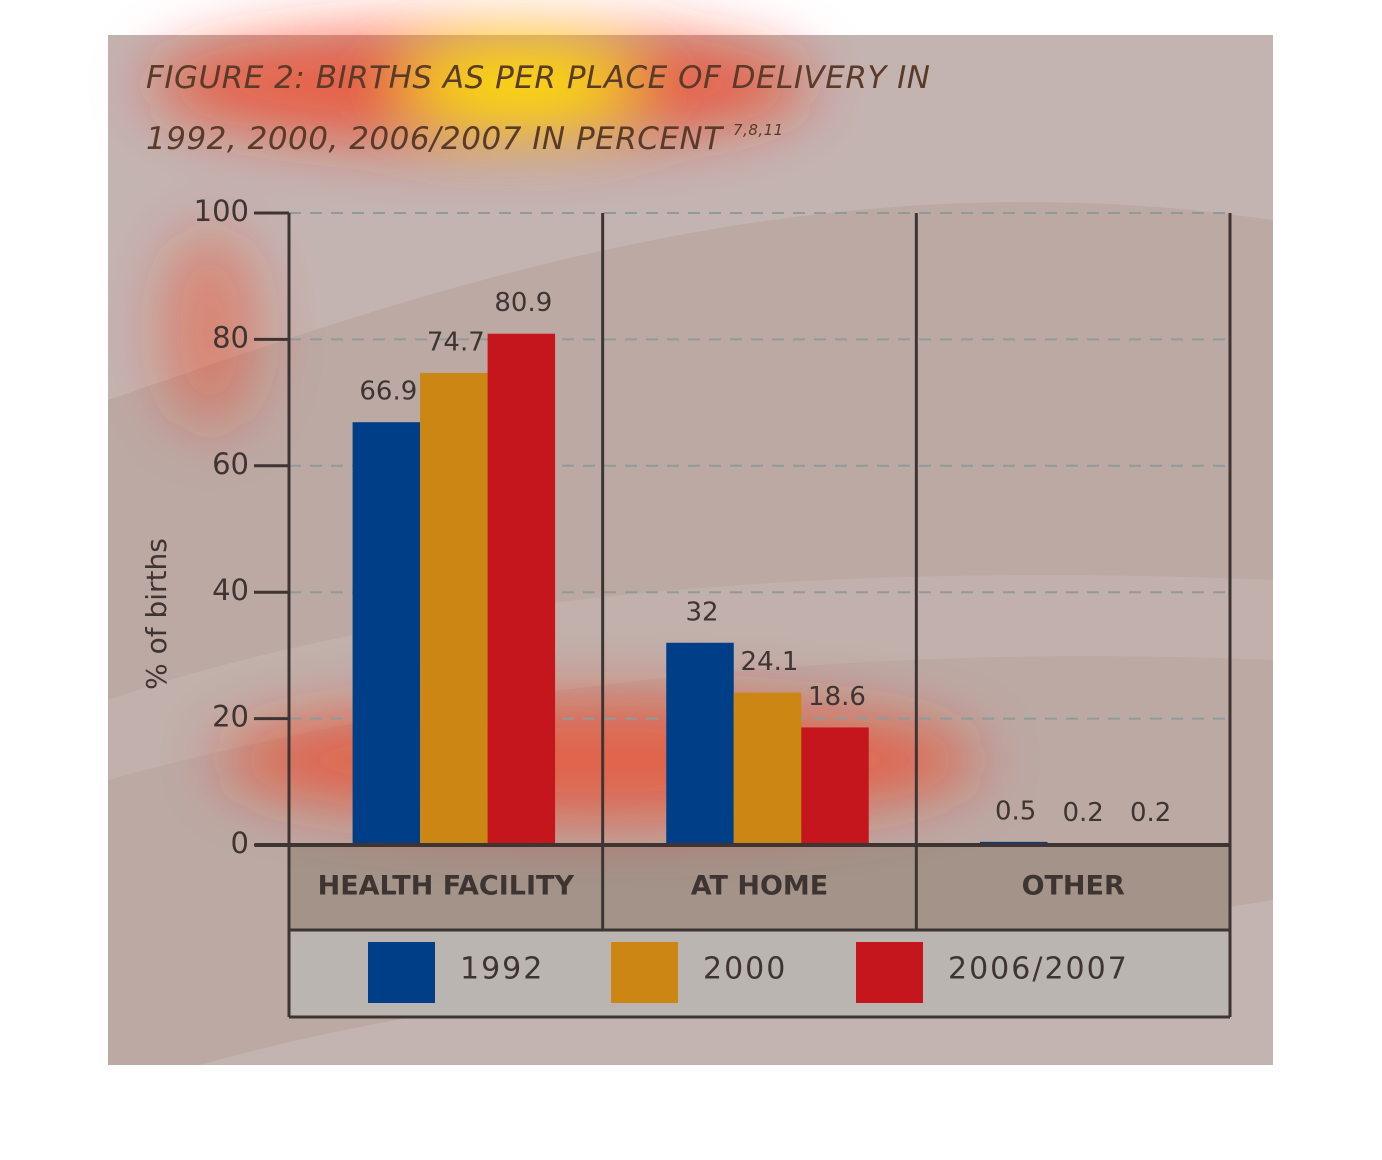 The width and height of the screenshot is (1382, 1160). Describe the element at coordinates (456, 342) in the screenshot. I see `value-label: 74.7` at that location.